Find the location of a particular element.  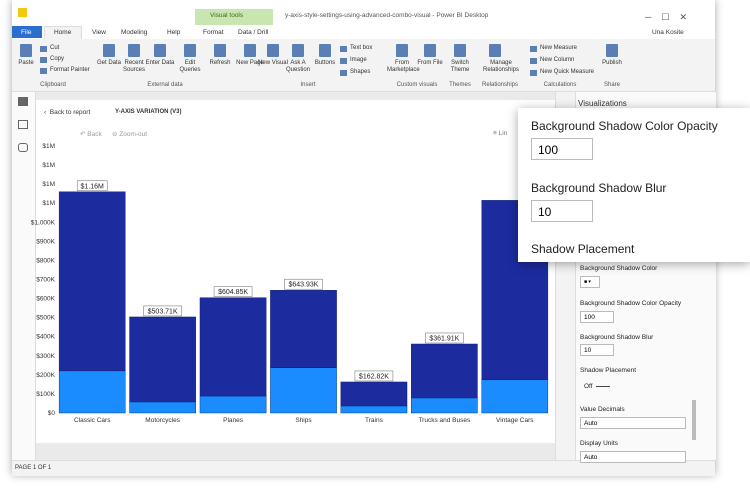

ribbon-button: Format Painter is located at coordinates (65, 70).